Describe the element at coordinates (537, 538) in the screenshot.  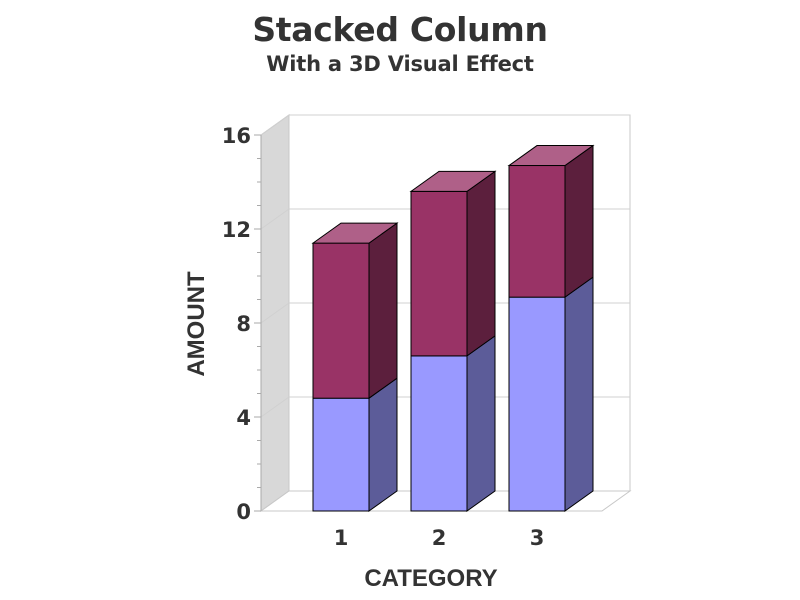
I see `x-tick-label: 3` at that location.